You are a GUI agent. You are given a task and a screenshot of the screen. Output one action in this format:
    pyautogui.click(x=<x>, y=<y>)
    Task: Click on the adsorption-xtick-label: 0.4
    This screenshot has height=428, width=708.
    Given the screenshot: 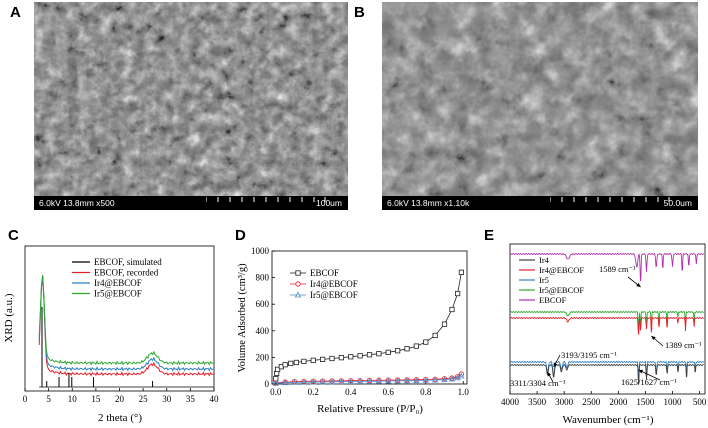 What is the action you would take?
    pyautogui.click(x=351, y=392)
    